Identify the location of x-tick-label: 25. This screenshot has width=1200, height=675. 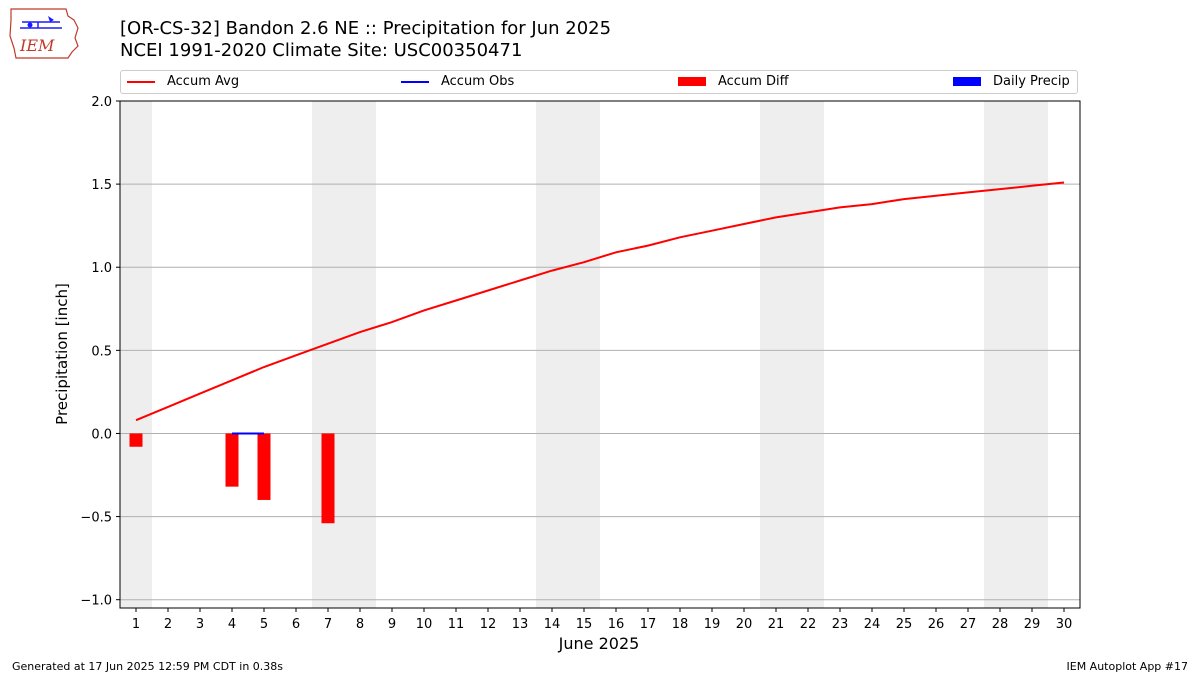
(904, 624).